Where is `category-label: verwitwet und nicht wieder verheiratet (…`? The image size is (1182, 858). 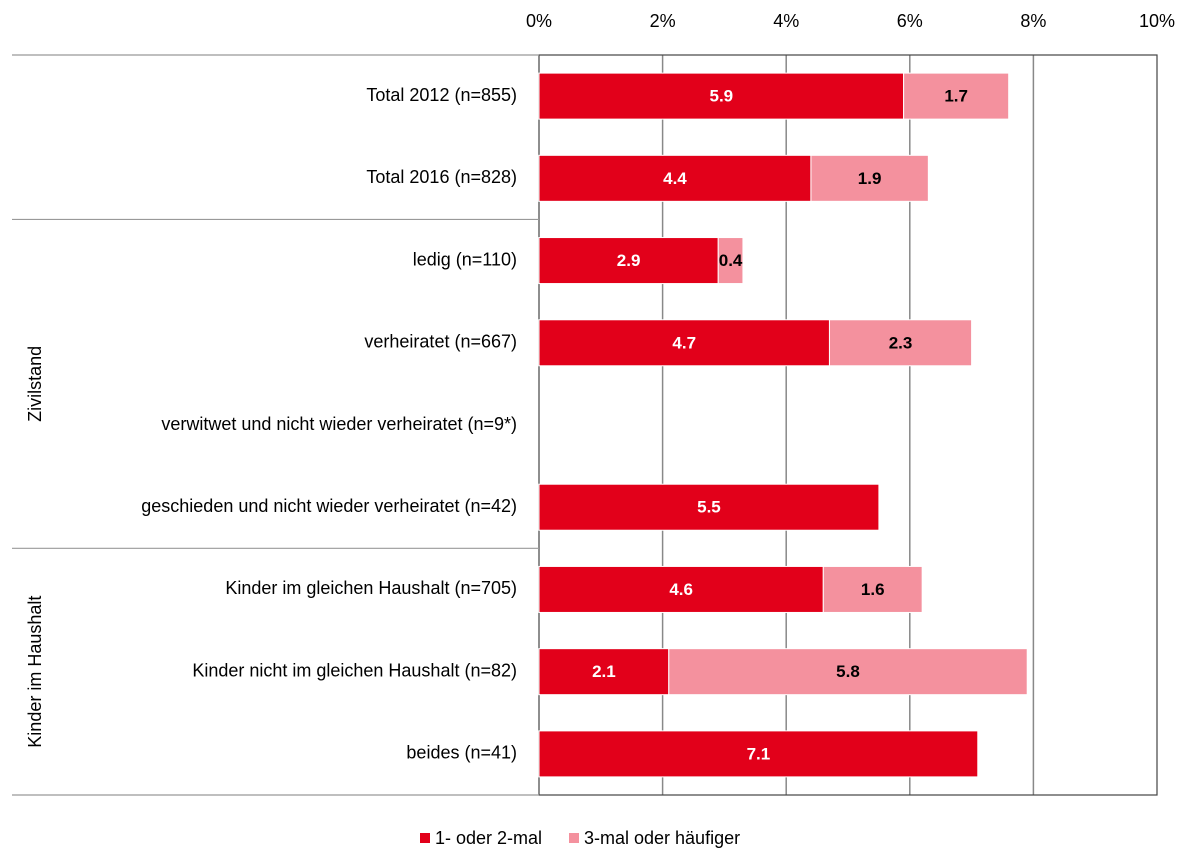
category-label: verwitwet und nicht wieder verheiratet (… is located at coordinates (339, 424).